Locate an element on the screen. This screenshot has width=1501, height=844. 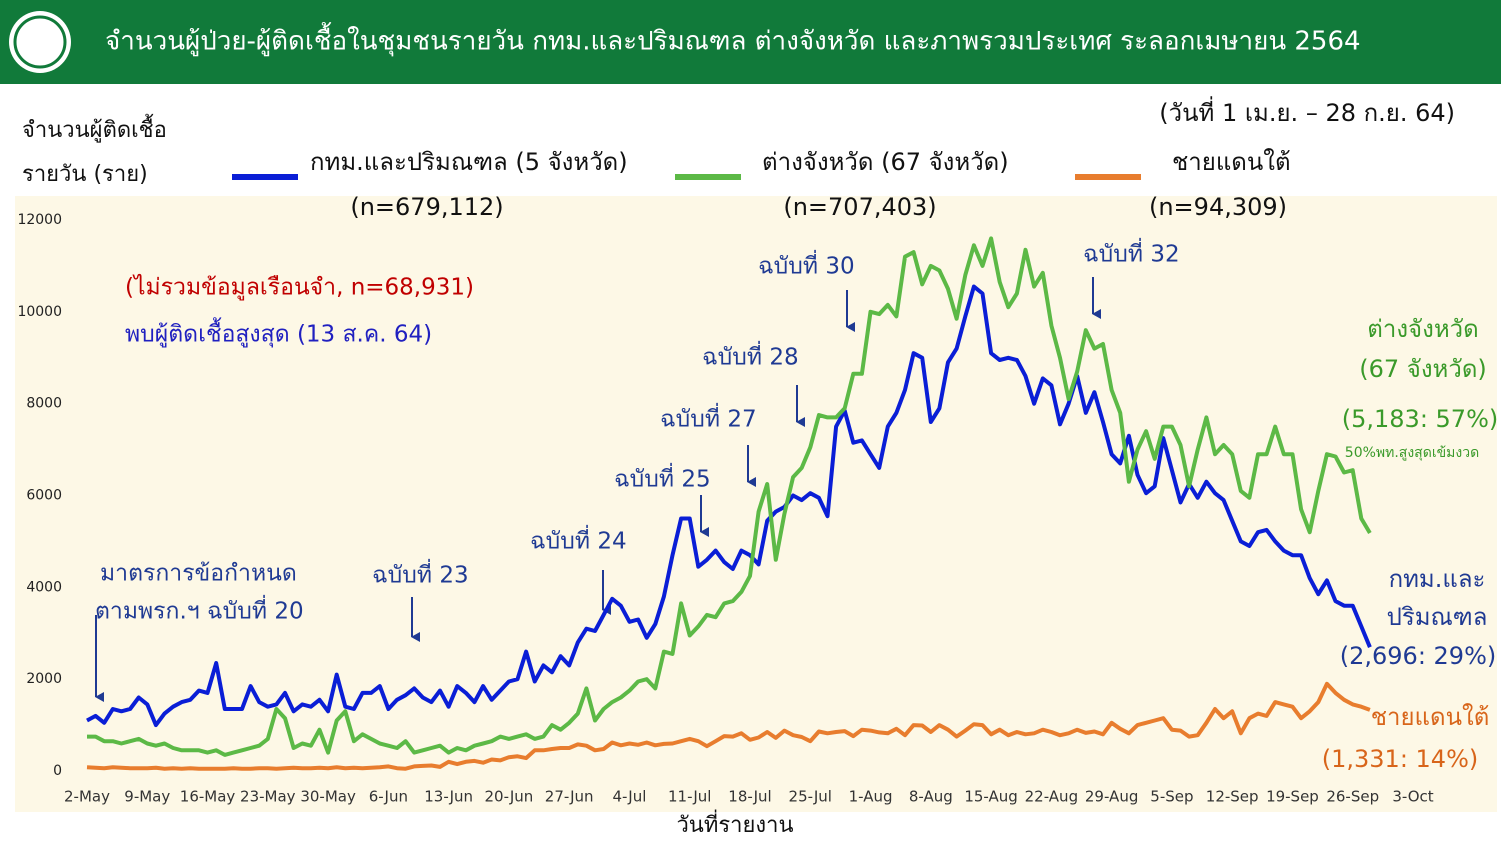
subtitle: (วันที่ 1 เม.ย. – 28 ก.ย. 64) is located at coordinates (1307, 111).